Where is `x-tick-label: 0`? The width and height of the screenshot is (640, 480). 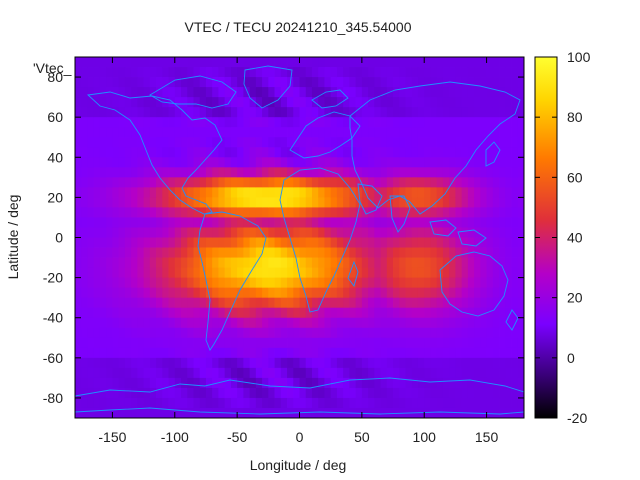 x-tick-label: 0 is located at coordinates (300, 437).